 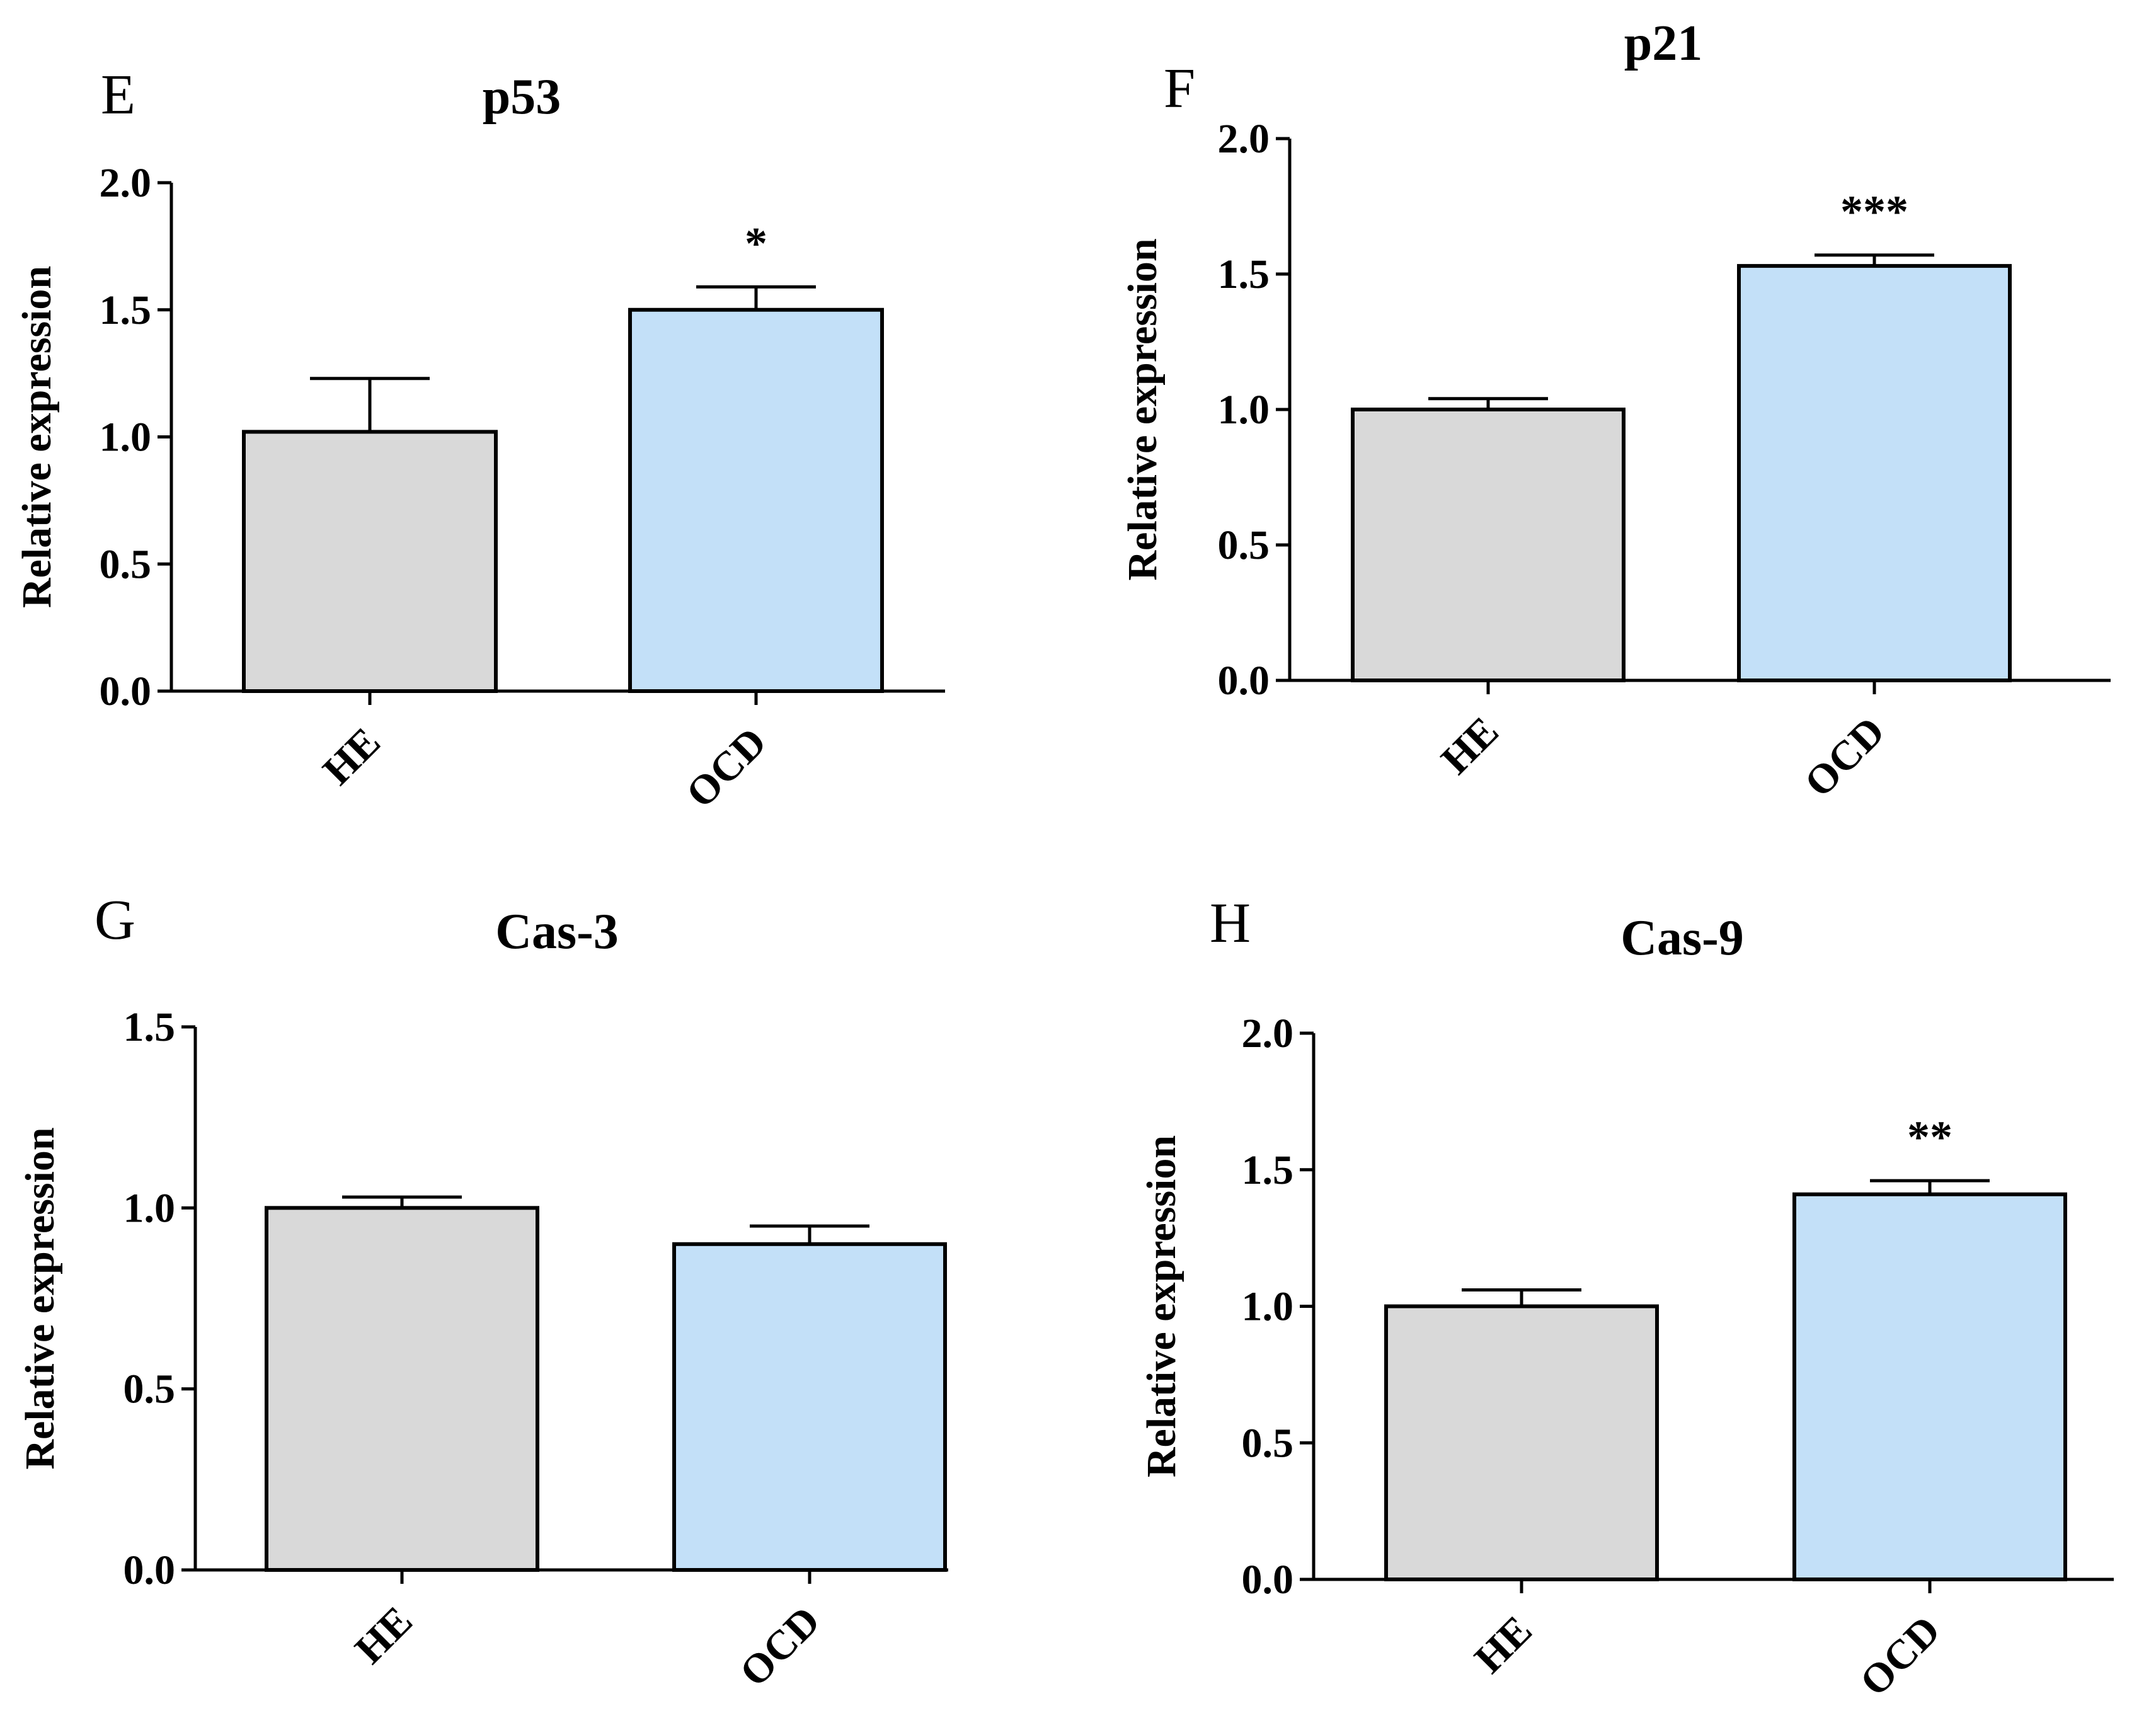 I want to click on significance-marker: **, so click(x=1930, y=1137).